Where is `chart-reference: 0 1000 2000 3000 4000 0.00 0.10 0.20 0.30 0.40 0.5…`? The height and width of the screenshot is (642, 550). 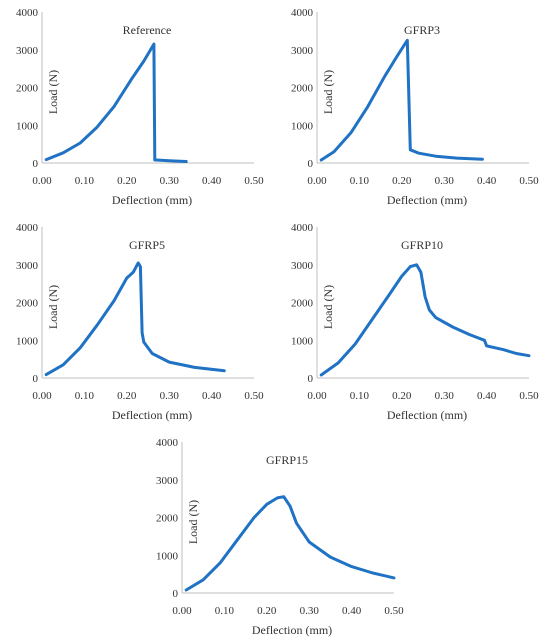 chart-reference: 0 1000 2000 3000 4000 0.00 0.10 0.20 0.30 0.40 0.5… is located at coordinates (140, 107).